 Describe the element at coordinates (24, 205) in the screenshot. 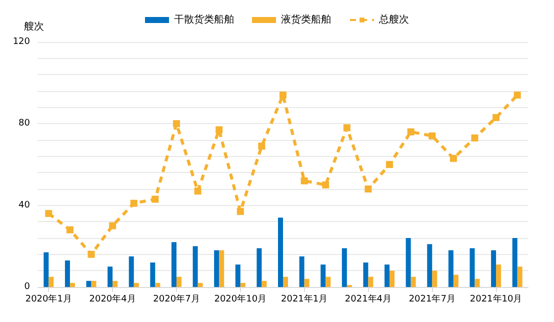

I see `y-tick-label: 40` at that location.